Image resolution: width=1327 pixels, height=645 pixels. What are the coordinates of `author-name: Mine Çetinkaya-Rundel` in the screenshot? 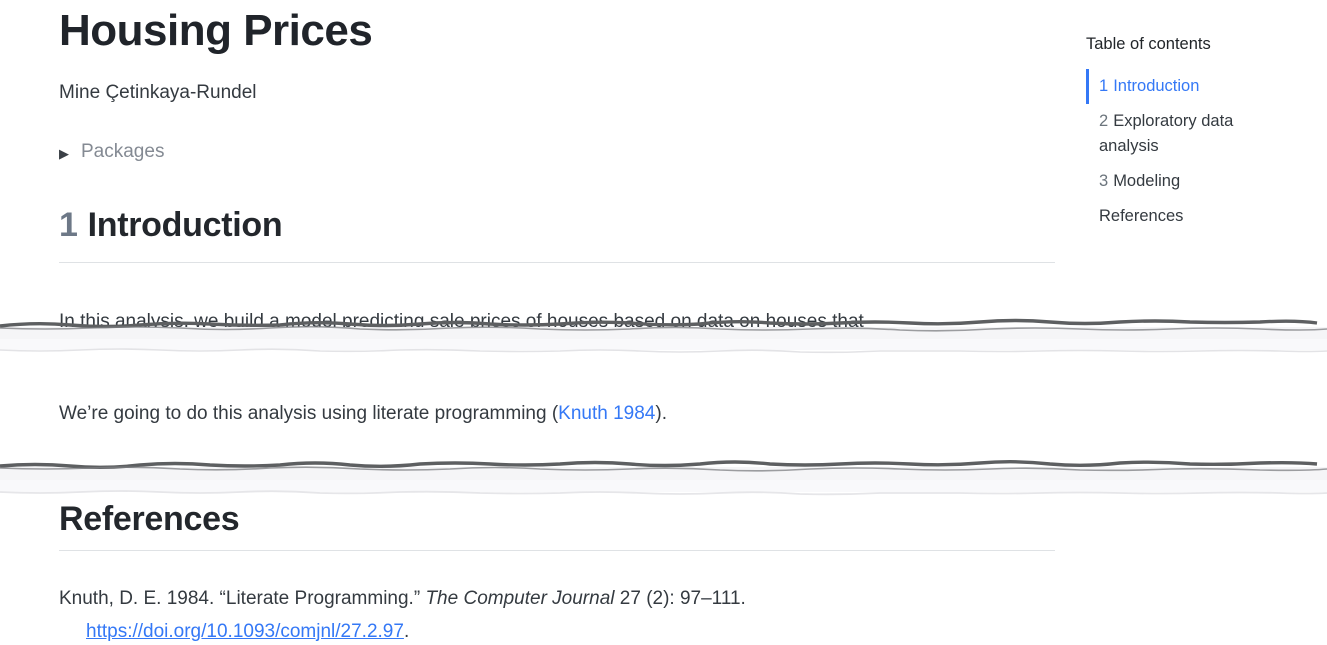 It's located at (158, 92).